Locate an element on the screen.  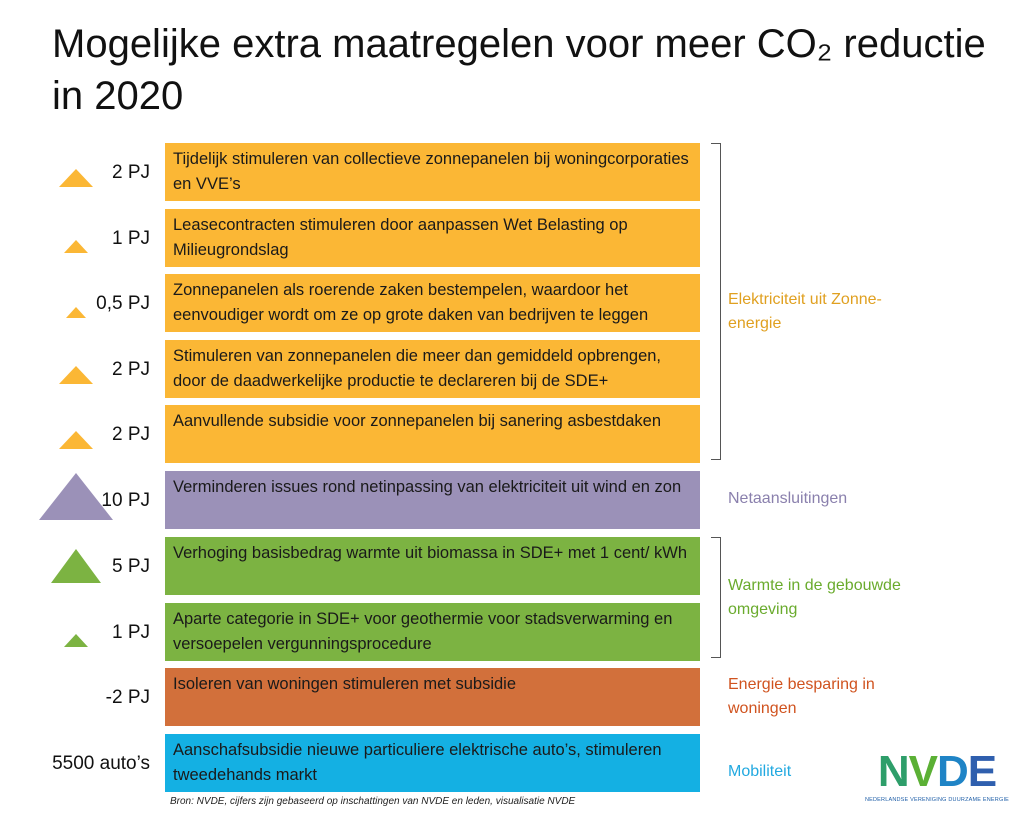
category-label-heat: Warmte in de gebouwde omgeving is located at coordinates (814, 597).